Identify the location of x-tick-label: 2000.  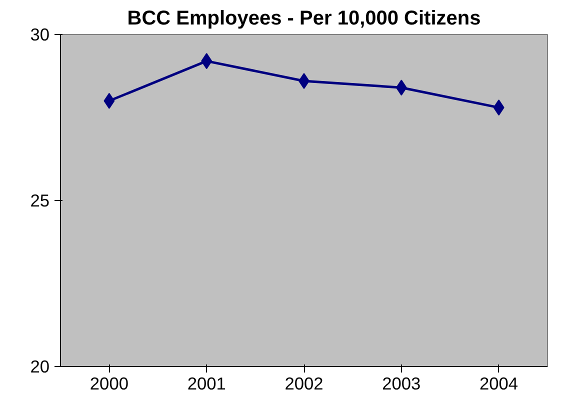
(109, 384).